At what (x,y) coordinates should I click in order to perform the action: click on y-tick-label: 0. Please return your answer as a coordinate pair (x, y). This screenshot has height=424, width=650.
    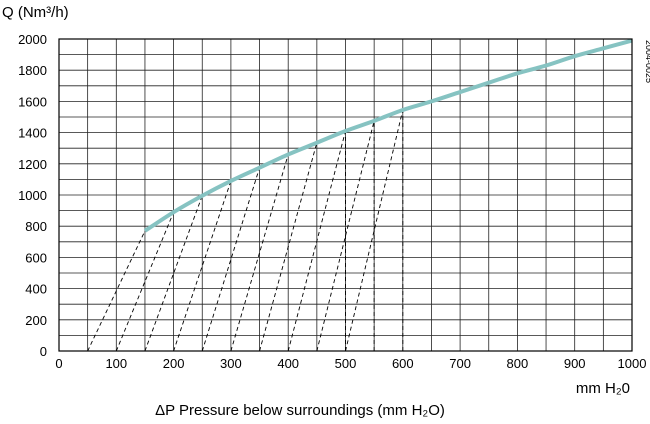
    Looking at the image, I should click on (43, 351).